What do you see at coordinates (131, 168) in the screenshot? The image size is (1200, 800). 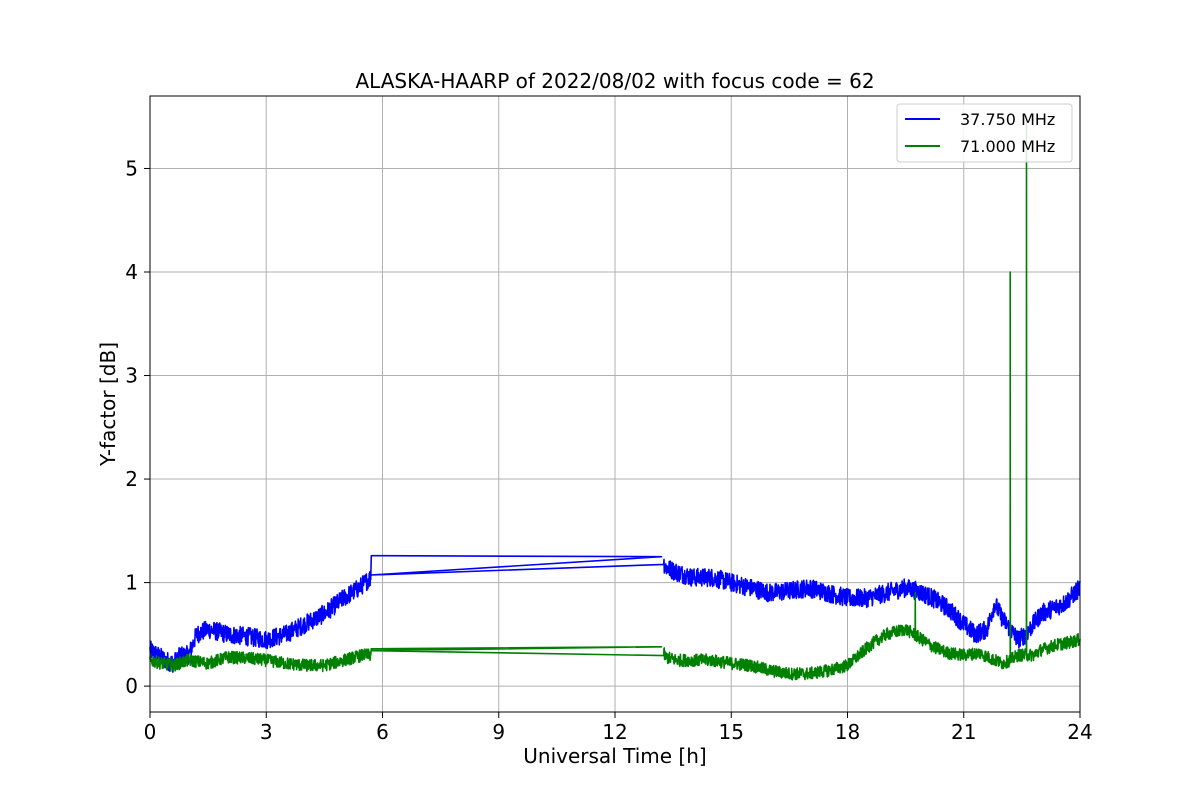 I see `y-tick-label: 5` at bounding box center [131, 168].